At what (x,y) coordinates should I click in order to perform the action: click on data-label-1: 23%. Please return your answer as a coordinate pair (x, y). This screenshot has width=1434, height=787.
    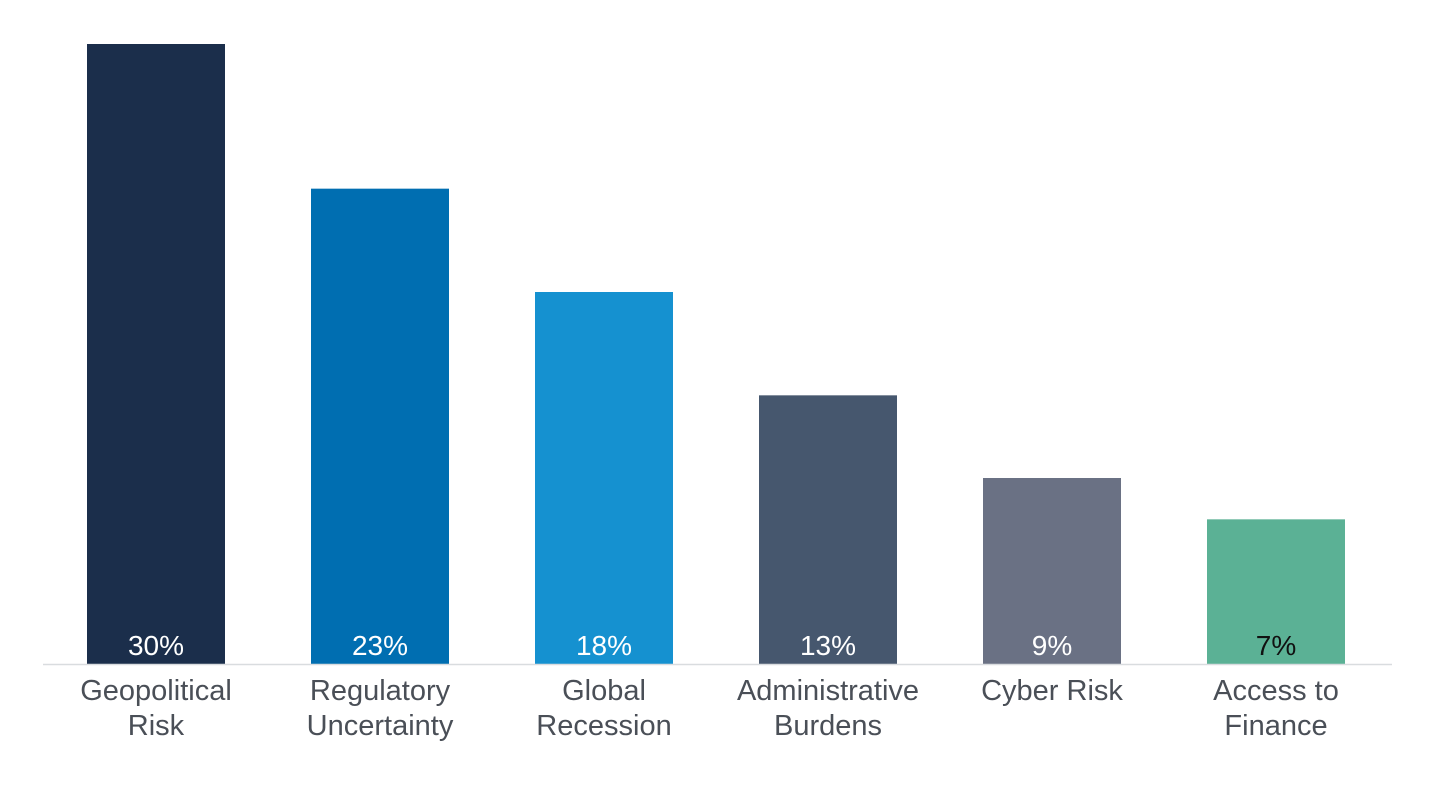
    Looking at the image, I should click on (380, 645).